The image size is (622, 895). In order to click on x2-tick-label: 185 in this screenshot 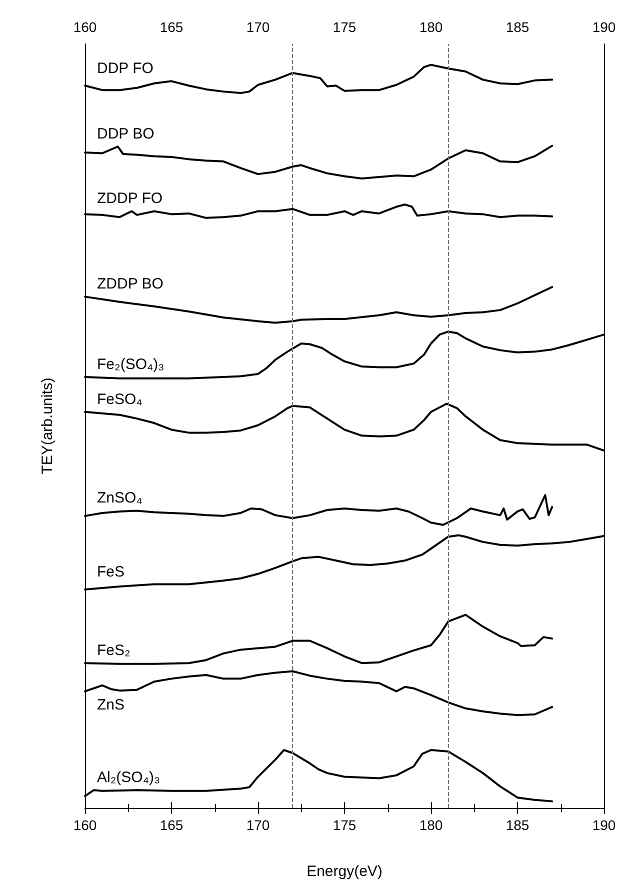, I will do `click(518, 825)`.